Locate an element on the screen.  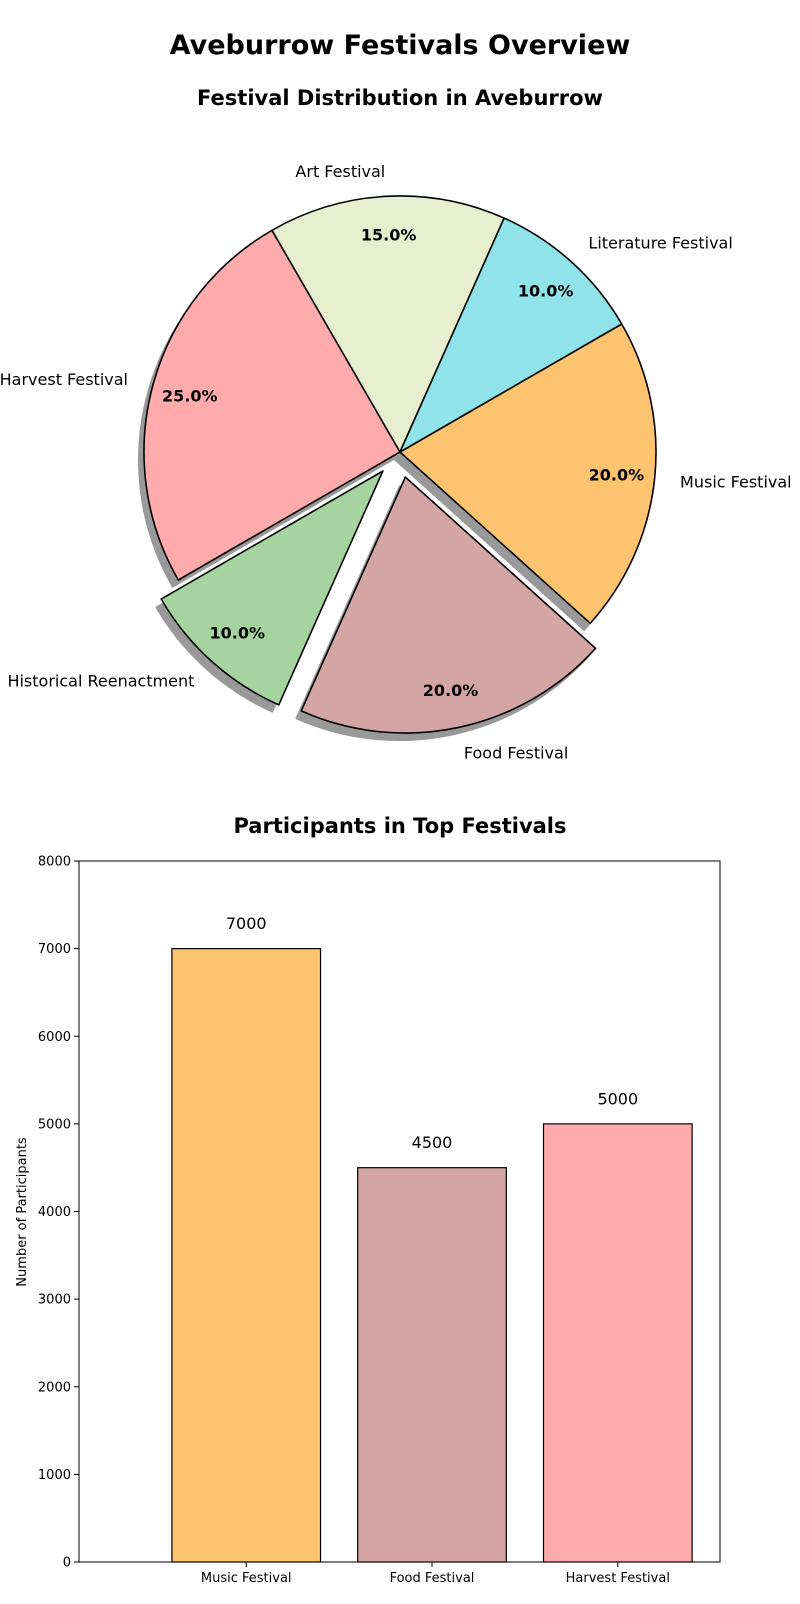
pie-percent-harvest-festival: 25.0% is located at coordinates (190, 396).